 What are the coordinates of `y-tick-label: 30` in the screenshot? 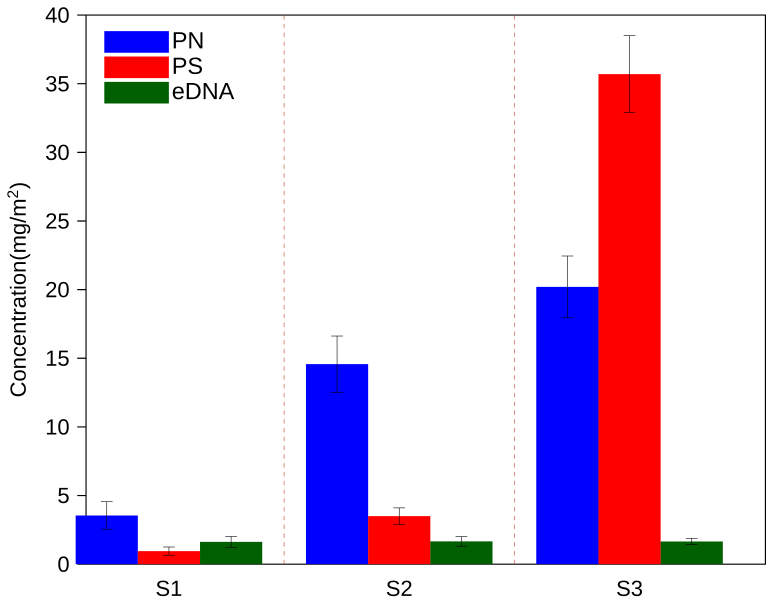 It's located at (57, 152).